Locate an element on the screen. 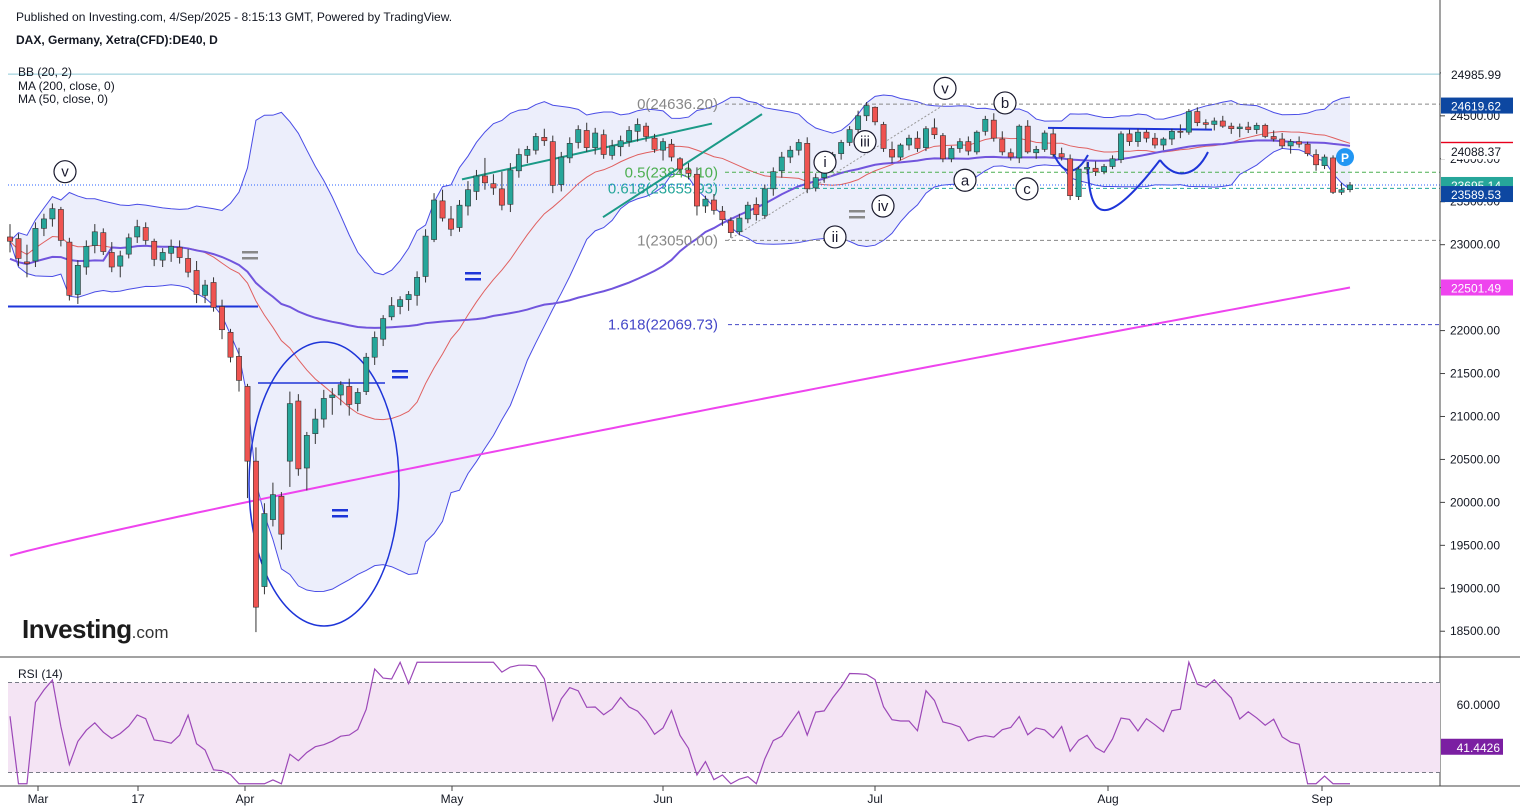 The width and height of the screenshot is (1520, 812). wave-label: ii is located at coordinates (835, 237).